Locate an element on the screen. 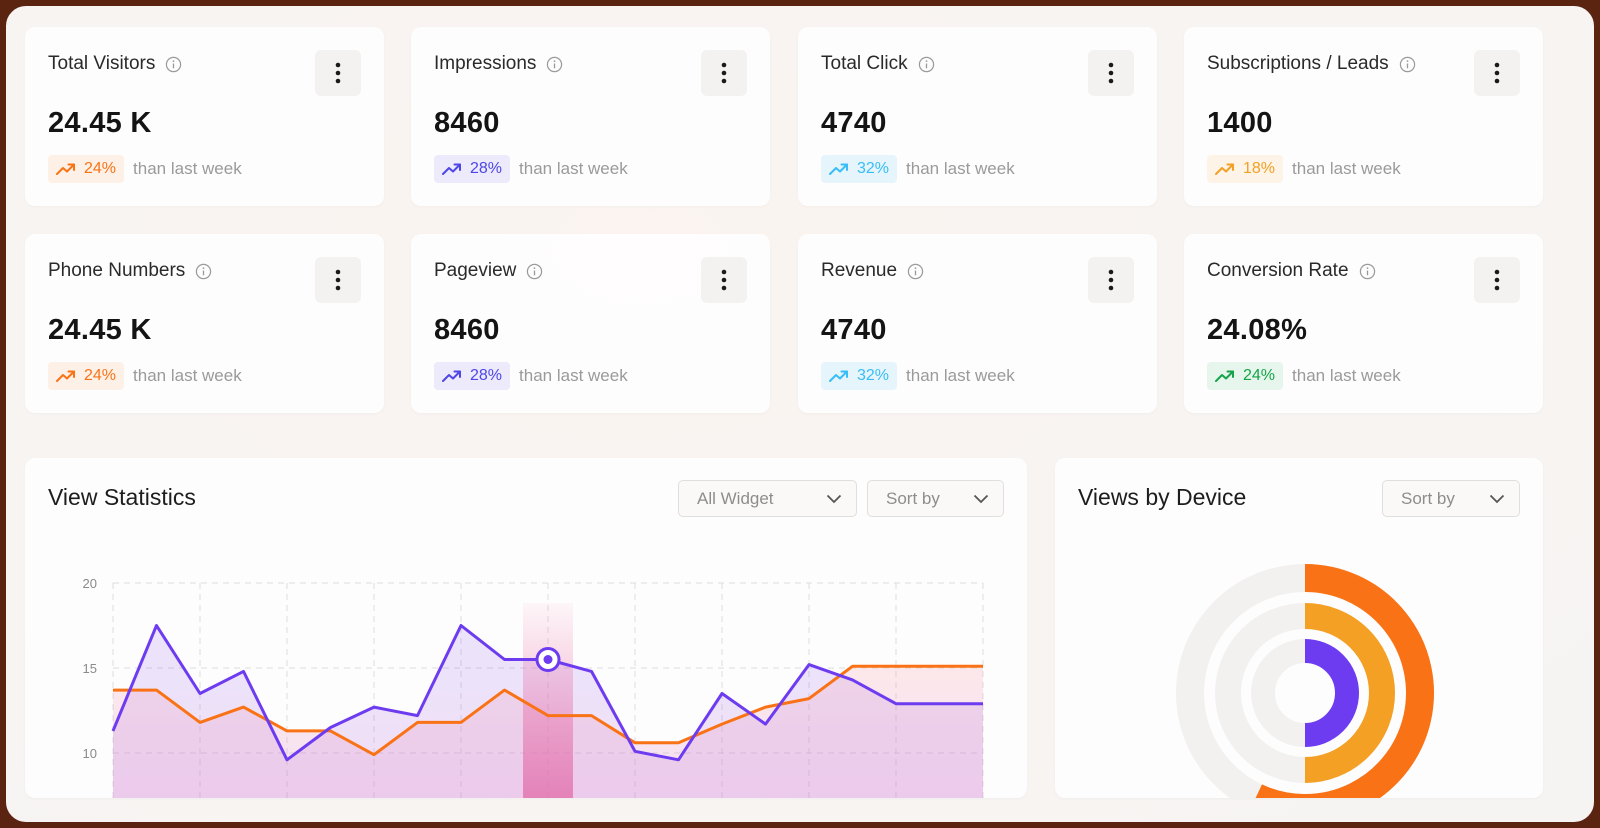 This screenshot has width=1600, height=828. stat-title-row: Revenue is located at coordinates (872, 271).